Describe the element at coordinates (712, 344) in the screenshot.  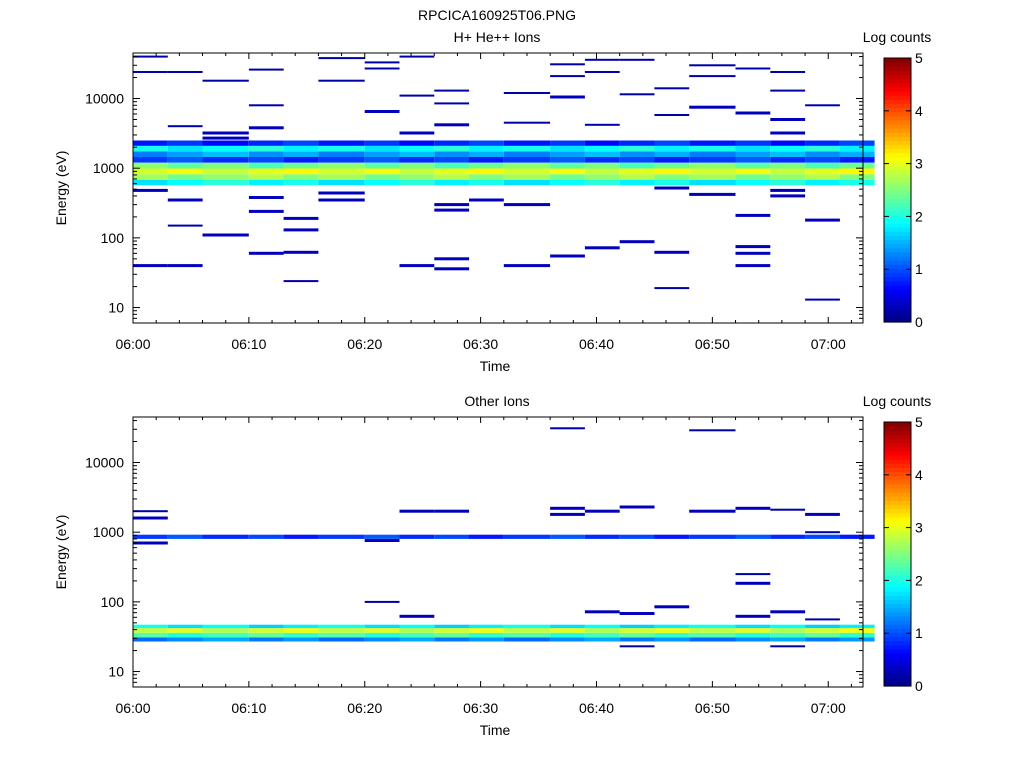
I see `x-tick-label: 06:50` at that location.